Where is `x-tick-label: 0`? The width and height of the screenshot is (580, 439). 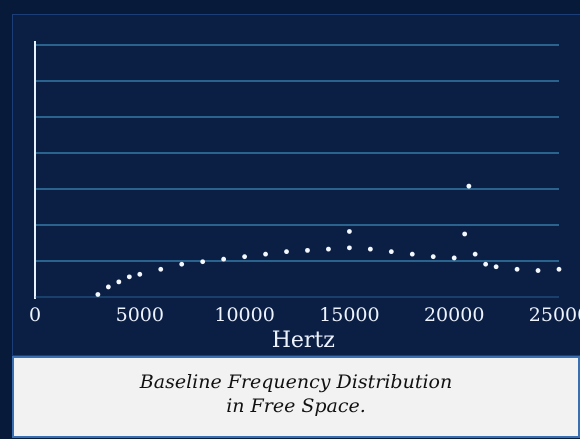
x-tick-label: 0 is located at coordinates (35, 315).